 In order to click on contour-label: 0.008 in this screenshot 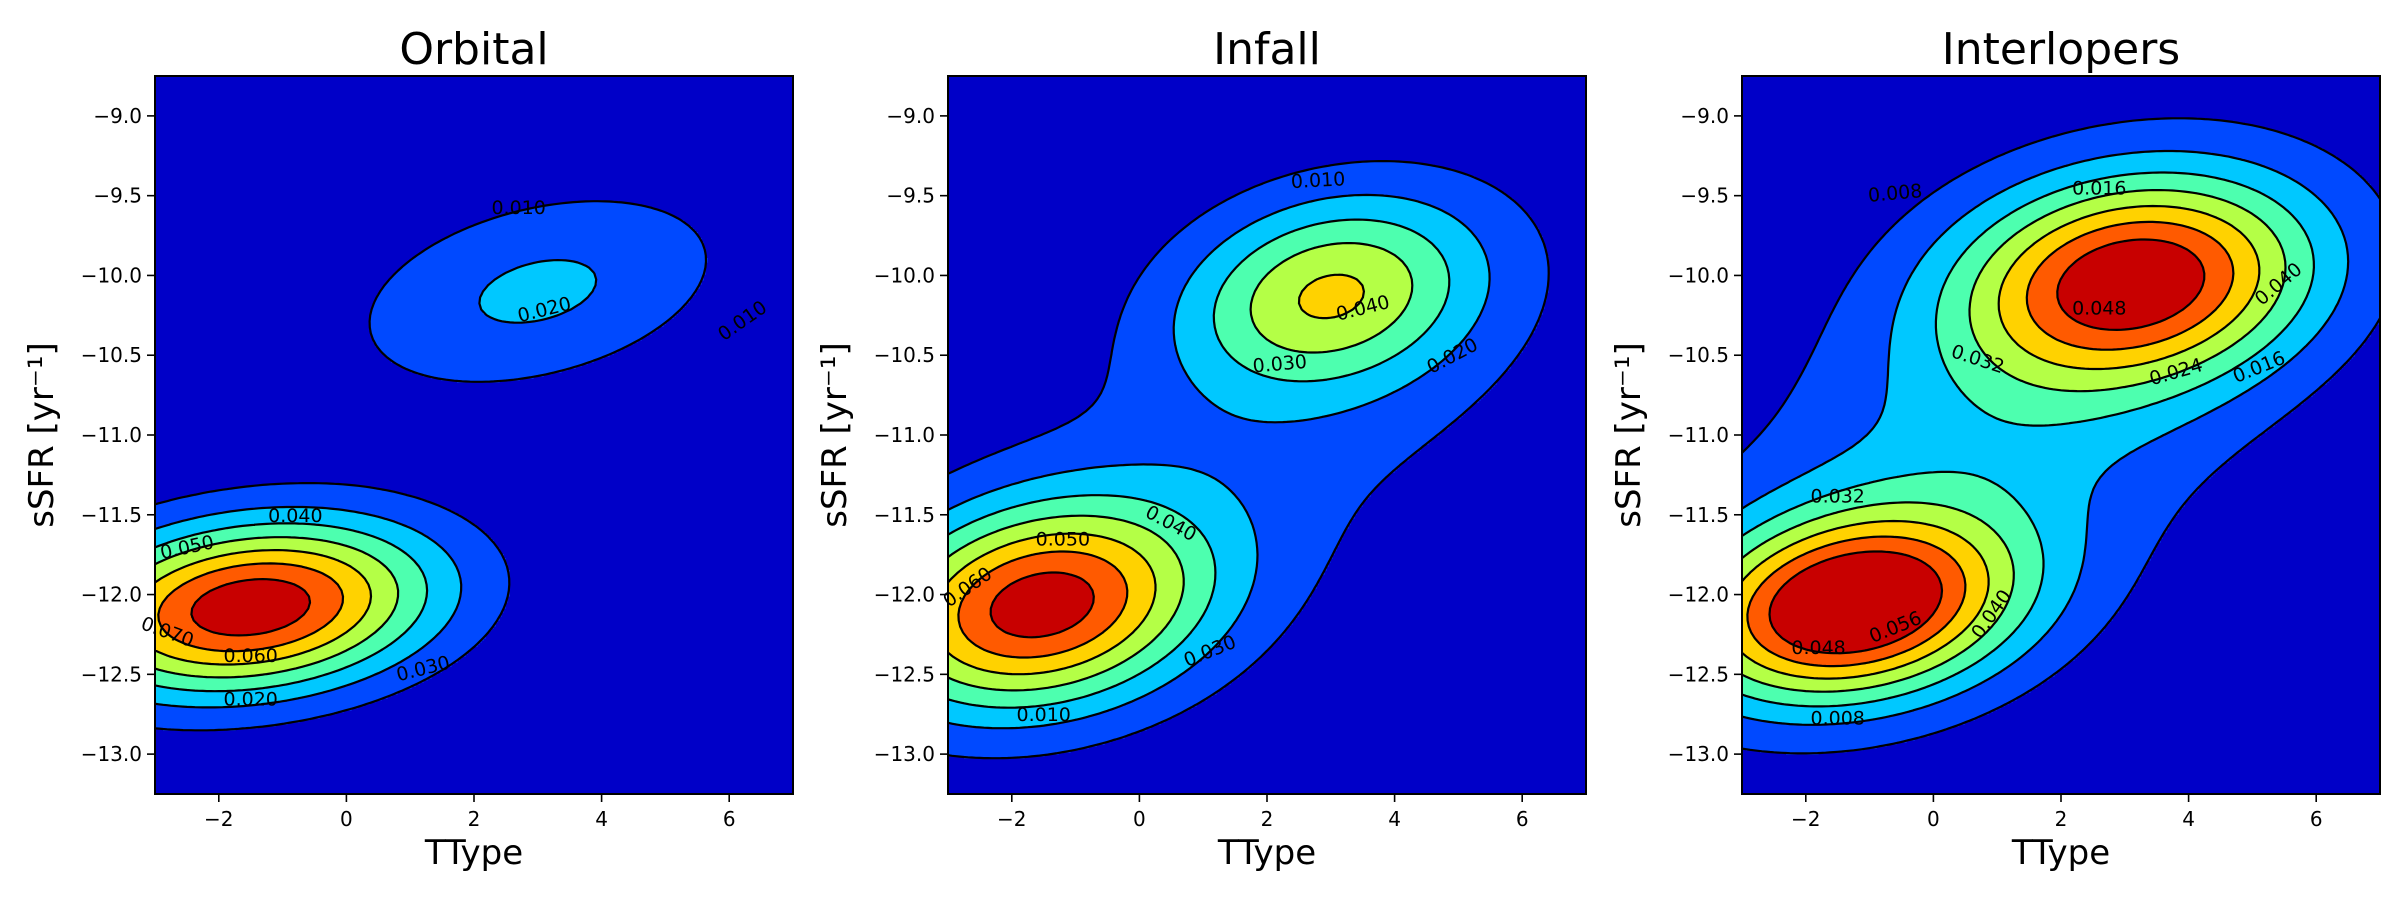, I will do `click(1837, 718)`.